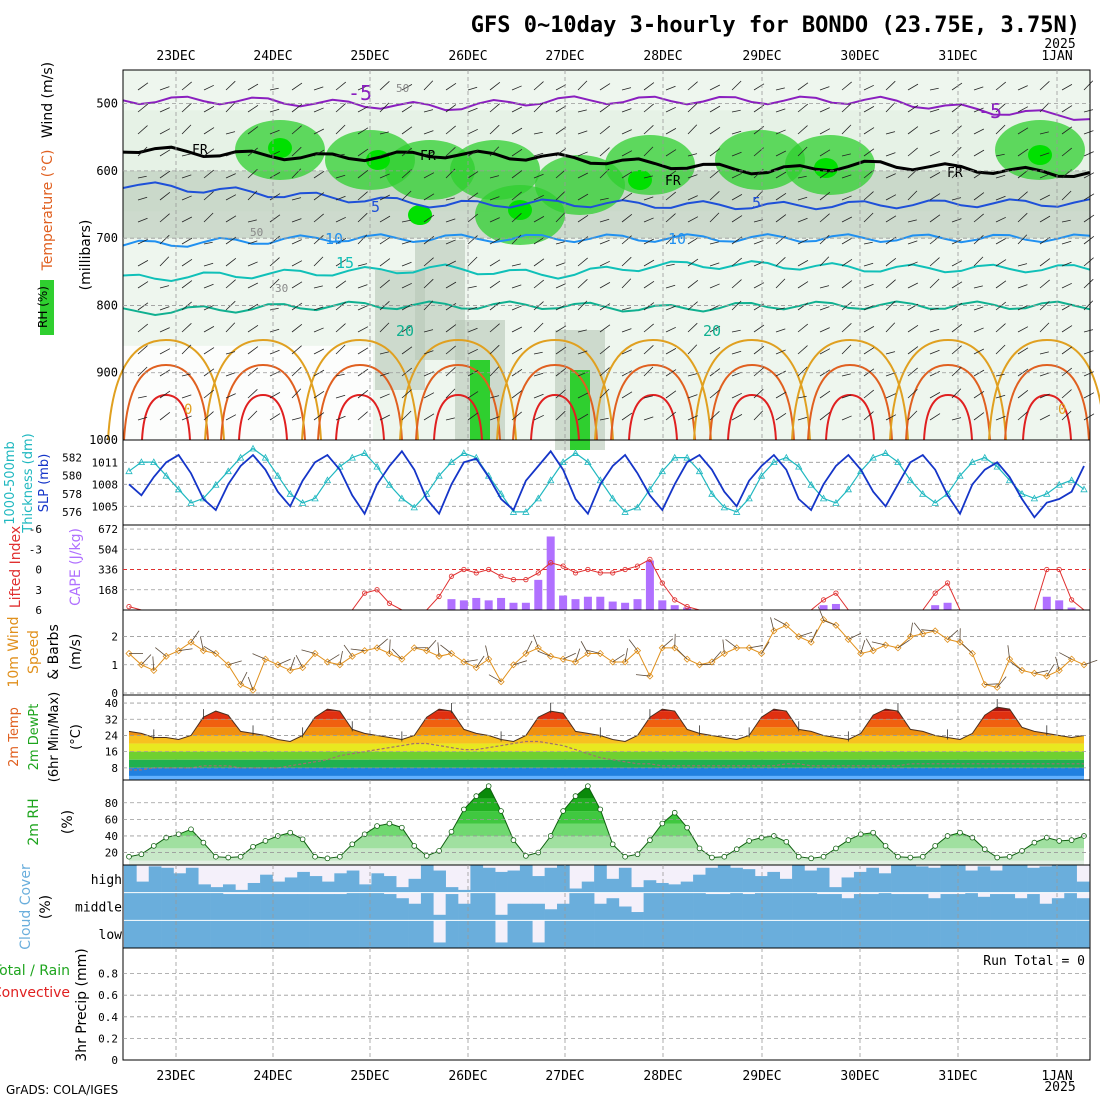 This screenshot has width=1100, height=1100. Describe the element at coordinates (955, 173) in the screenshot. I see `contour-annotation-5: FR` at that location.